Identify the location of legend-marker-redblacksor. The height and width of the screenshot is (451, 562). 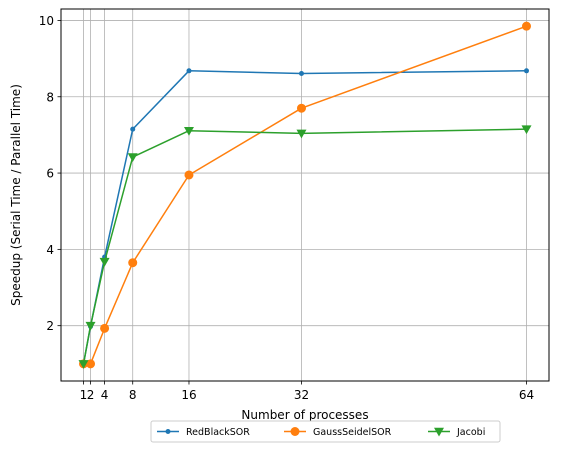
(168, 431).